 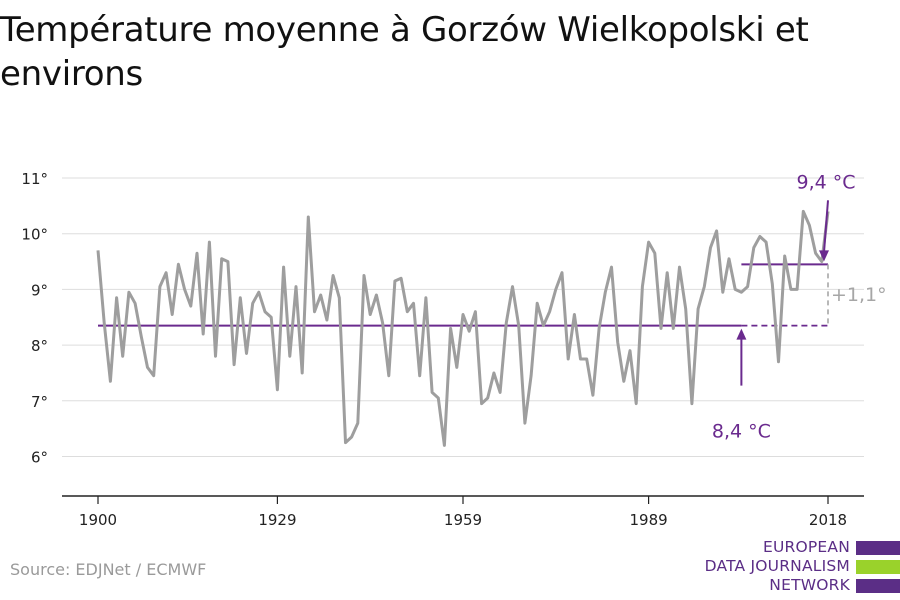 I want to click on recent-arrow-head, so click(x=824, y=256).